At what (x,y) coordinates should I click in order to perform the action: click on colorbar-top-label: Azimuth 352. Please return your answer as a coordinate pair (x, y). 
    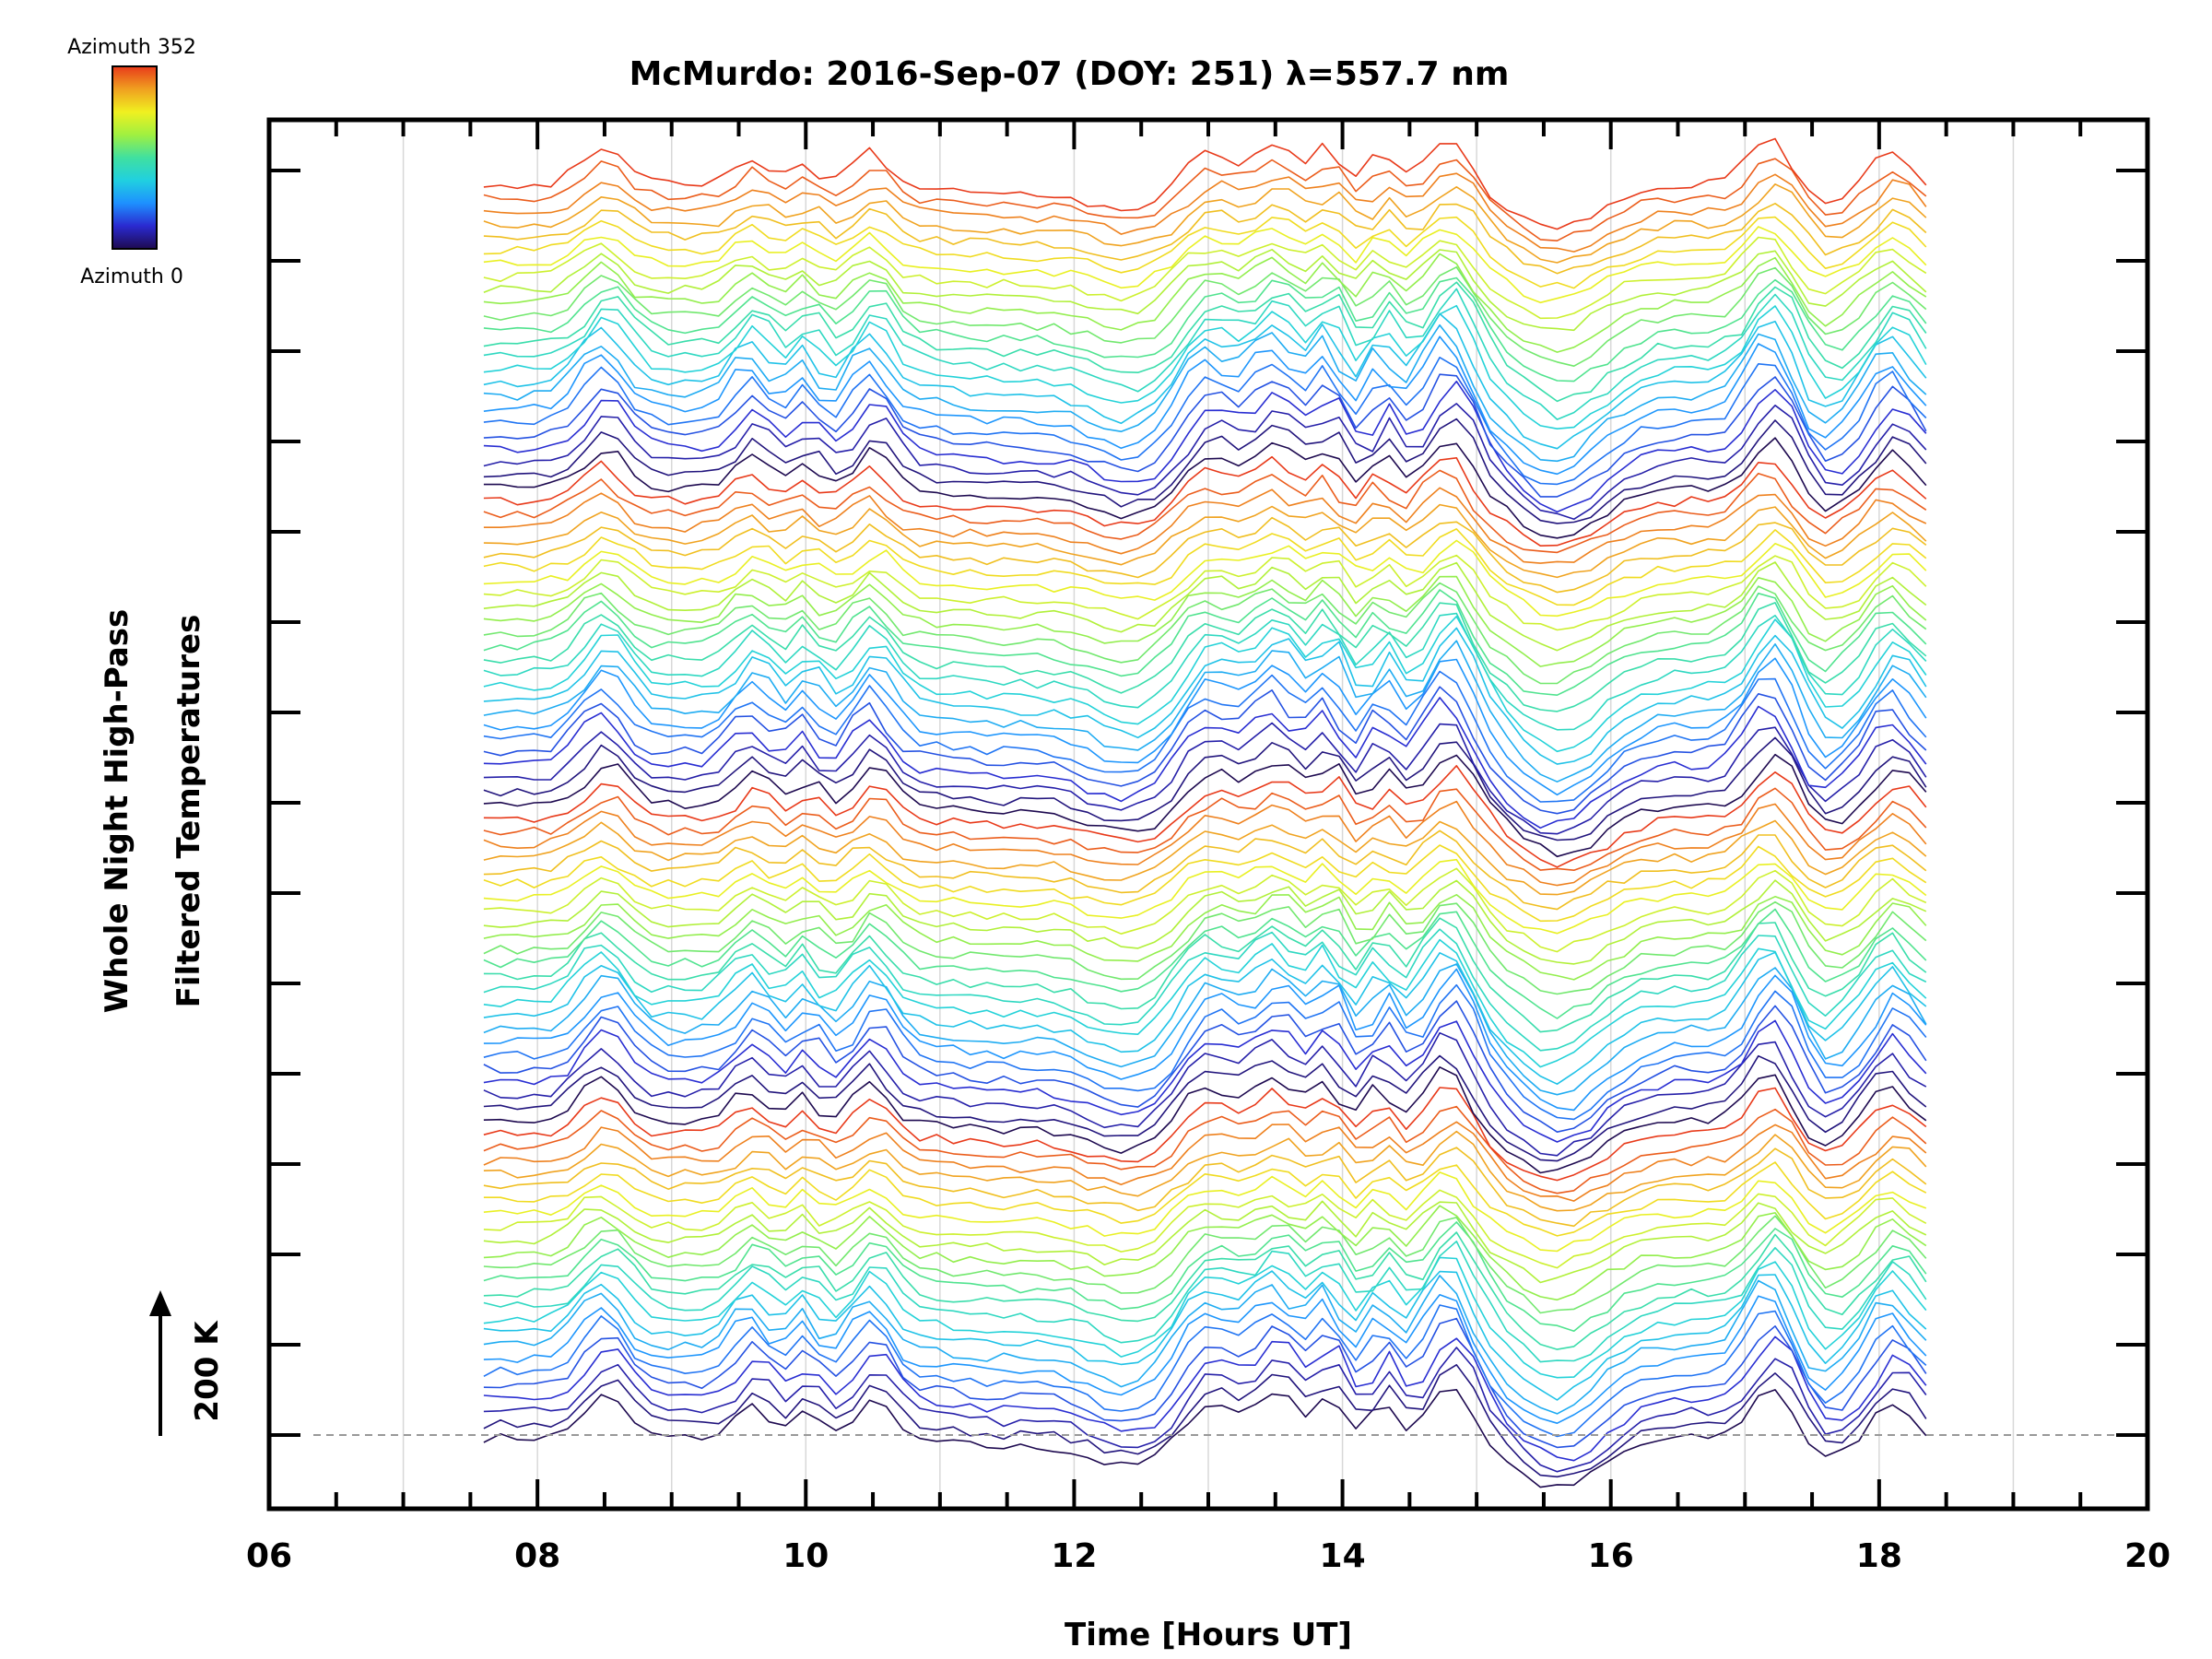
    Looking at the image, I should click on (131, 47).